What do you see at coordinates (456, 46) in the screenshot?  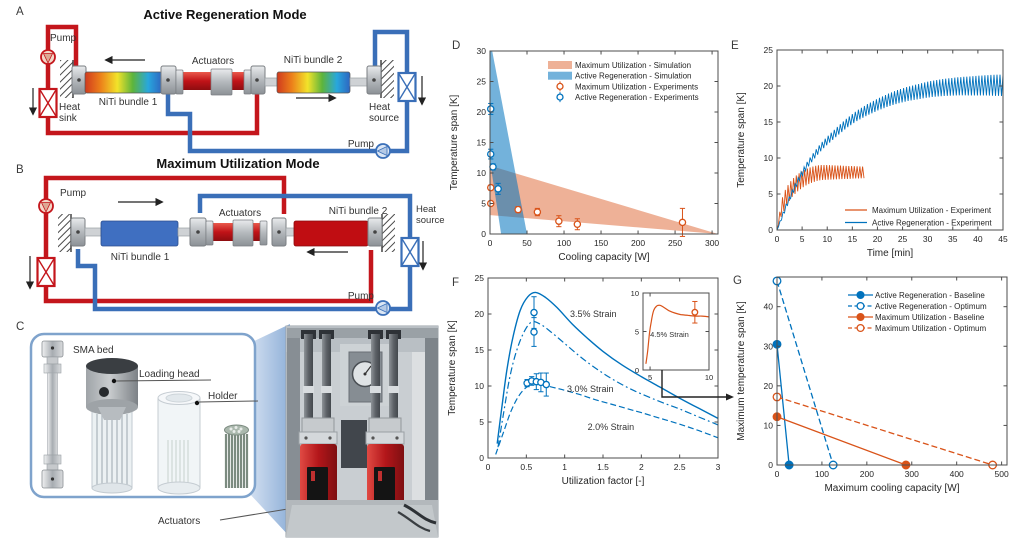 I see `panel-letter-d: D` at bounding box center [456, 46].